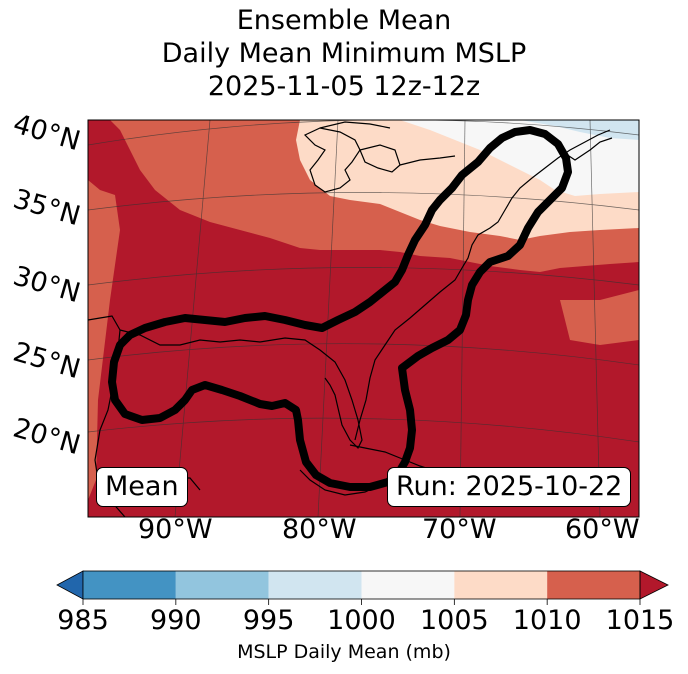 Image resolution: width=688 pixels, height=674 pixels. I want to click on colorbar-tick-label-995: 995, so click(268, 620).